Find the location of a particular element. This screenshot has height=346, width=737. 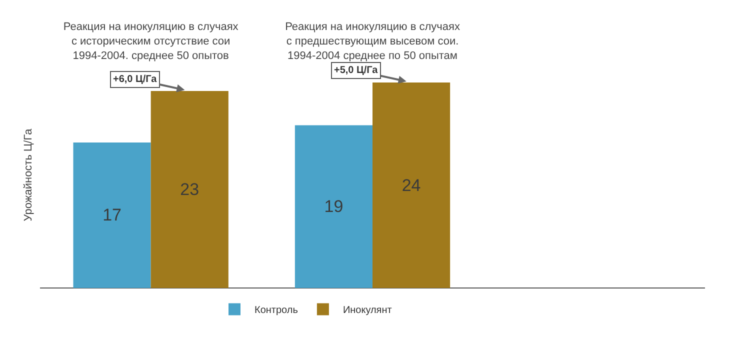

data-label: 19 is located at coordinates (334, 206).